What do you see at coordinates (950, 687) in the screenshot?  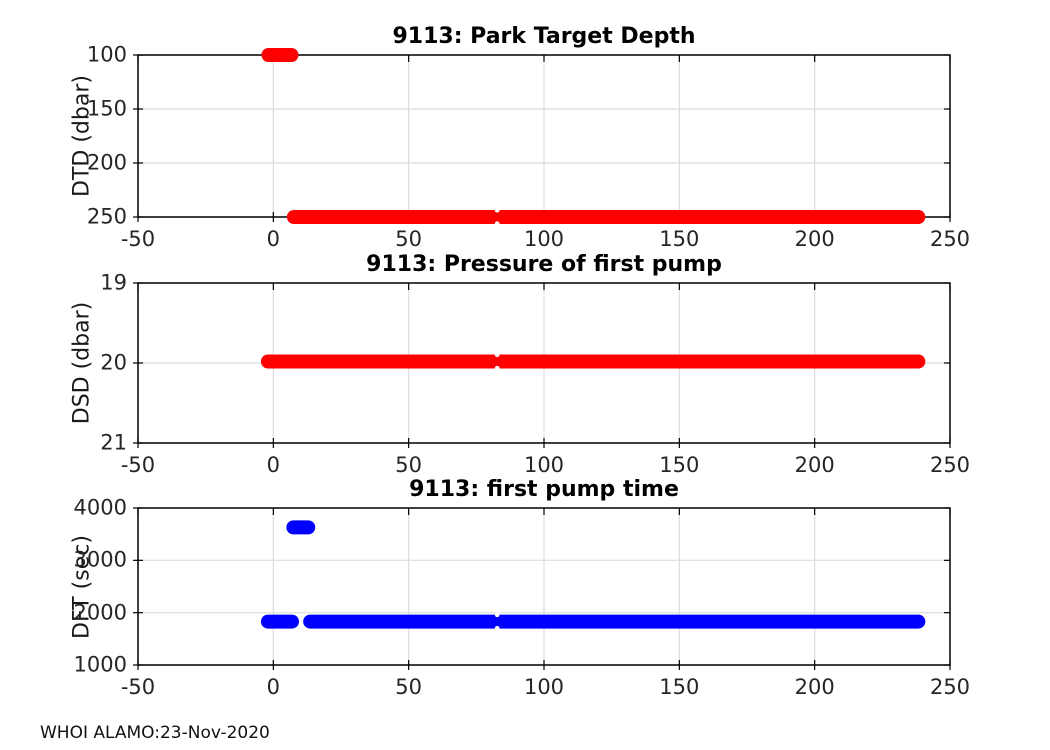 I see `x-tick-label-sp3-250: 250` at bounding box center [950, 687].